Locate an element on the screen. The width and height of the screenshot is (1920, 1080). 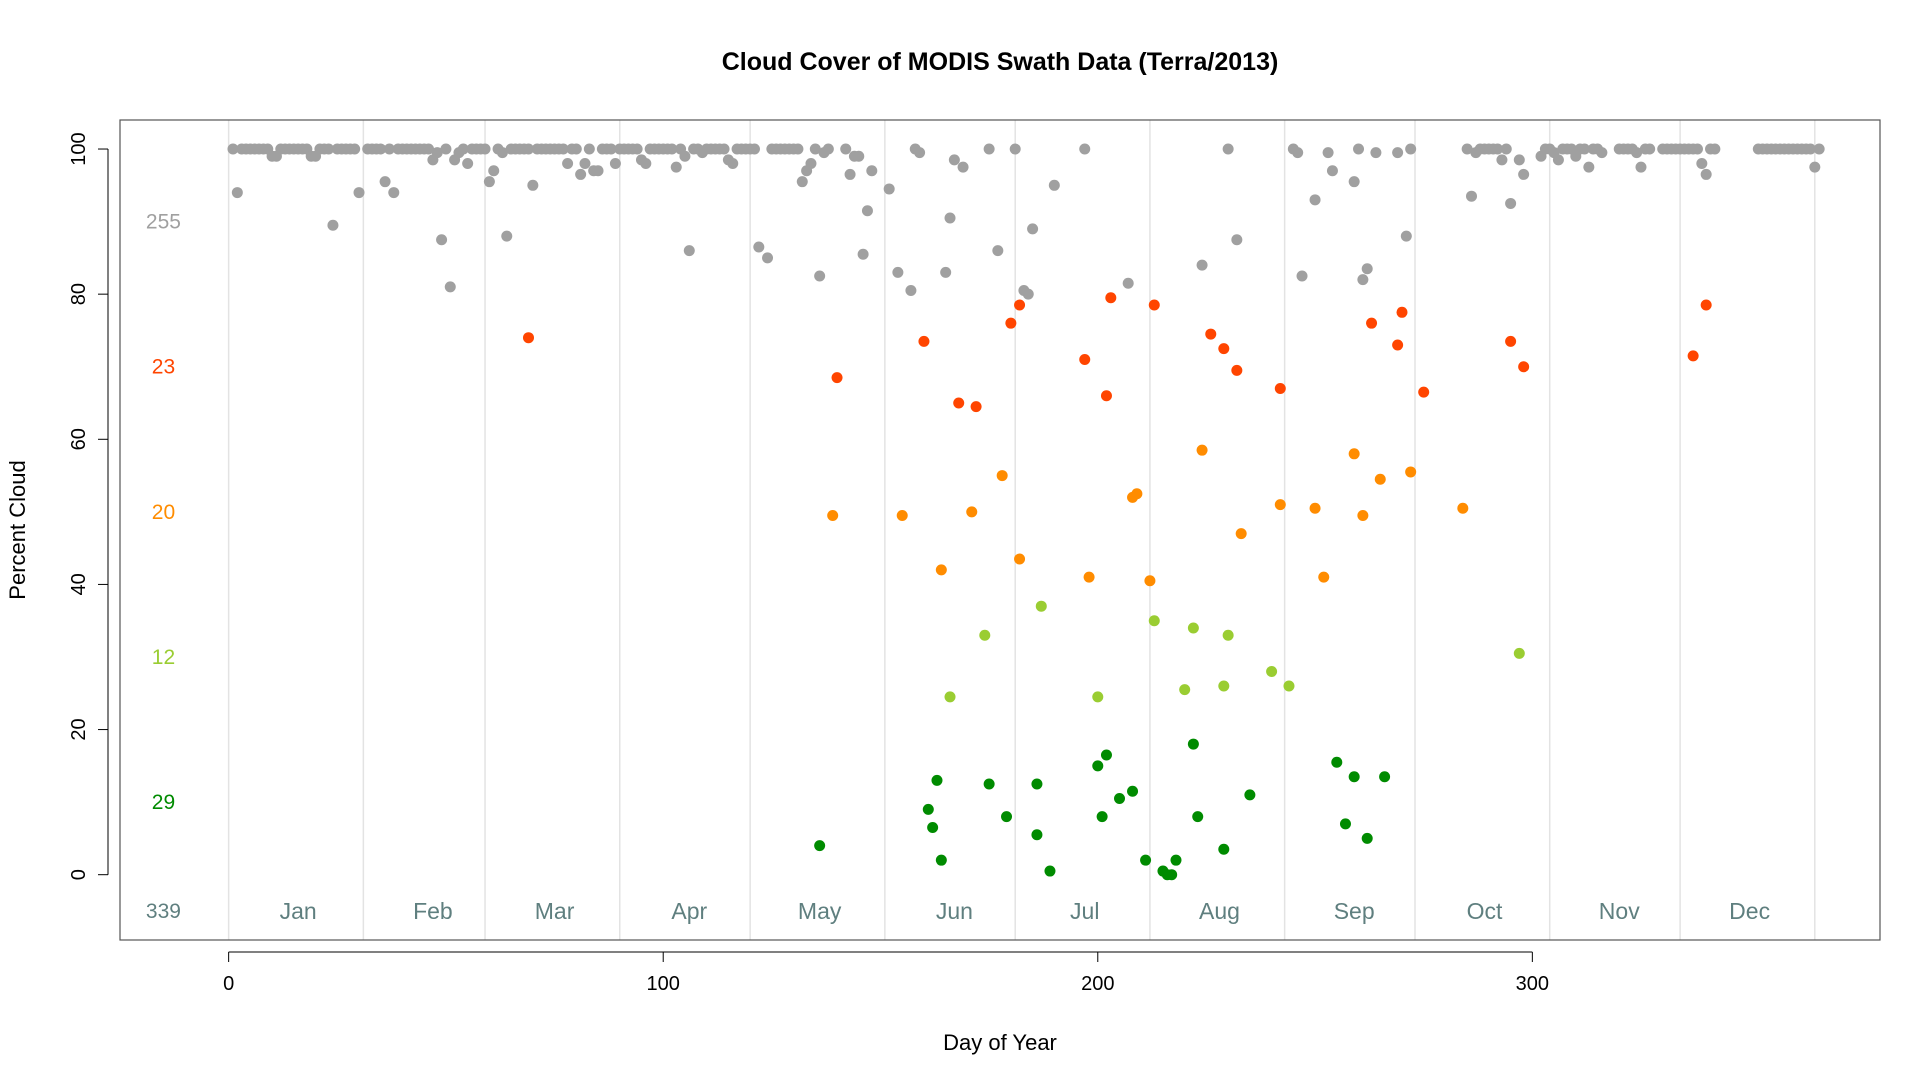
count-label: 12 is located at coordinates (163, 657).